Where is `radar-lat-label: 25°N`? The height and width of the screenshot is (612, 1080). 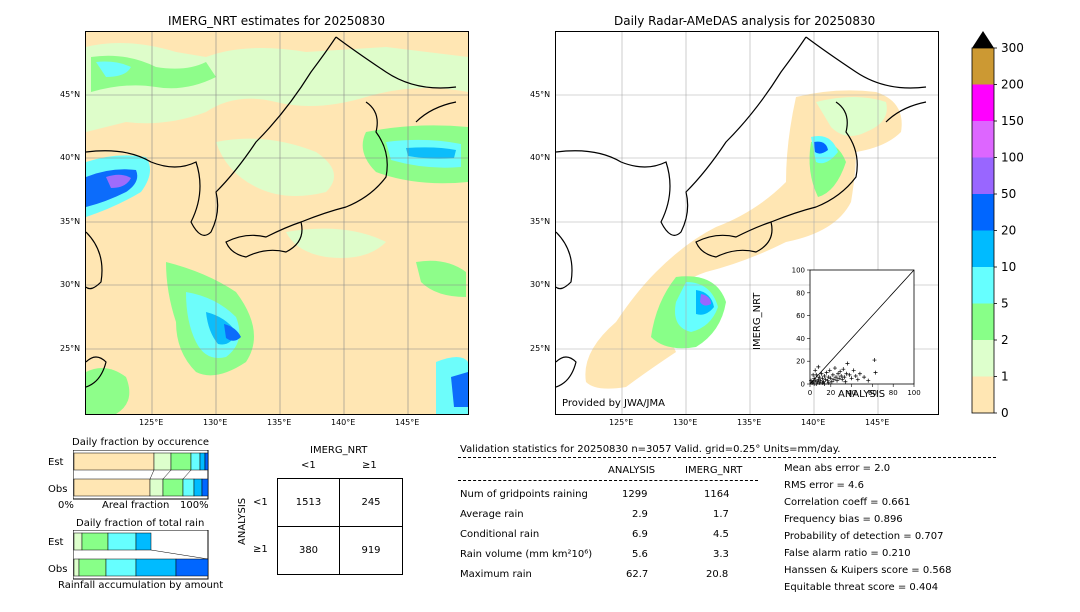
radar-lat-label: 25°N is located at coordinates (540, 348).